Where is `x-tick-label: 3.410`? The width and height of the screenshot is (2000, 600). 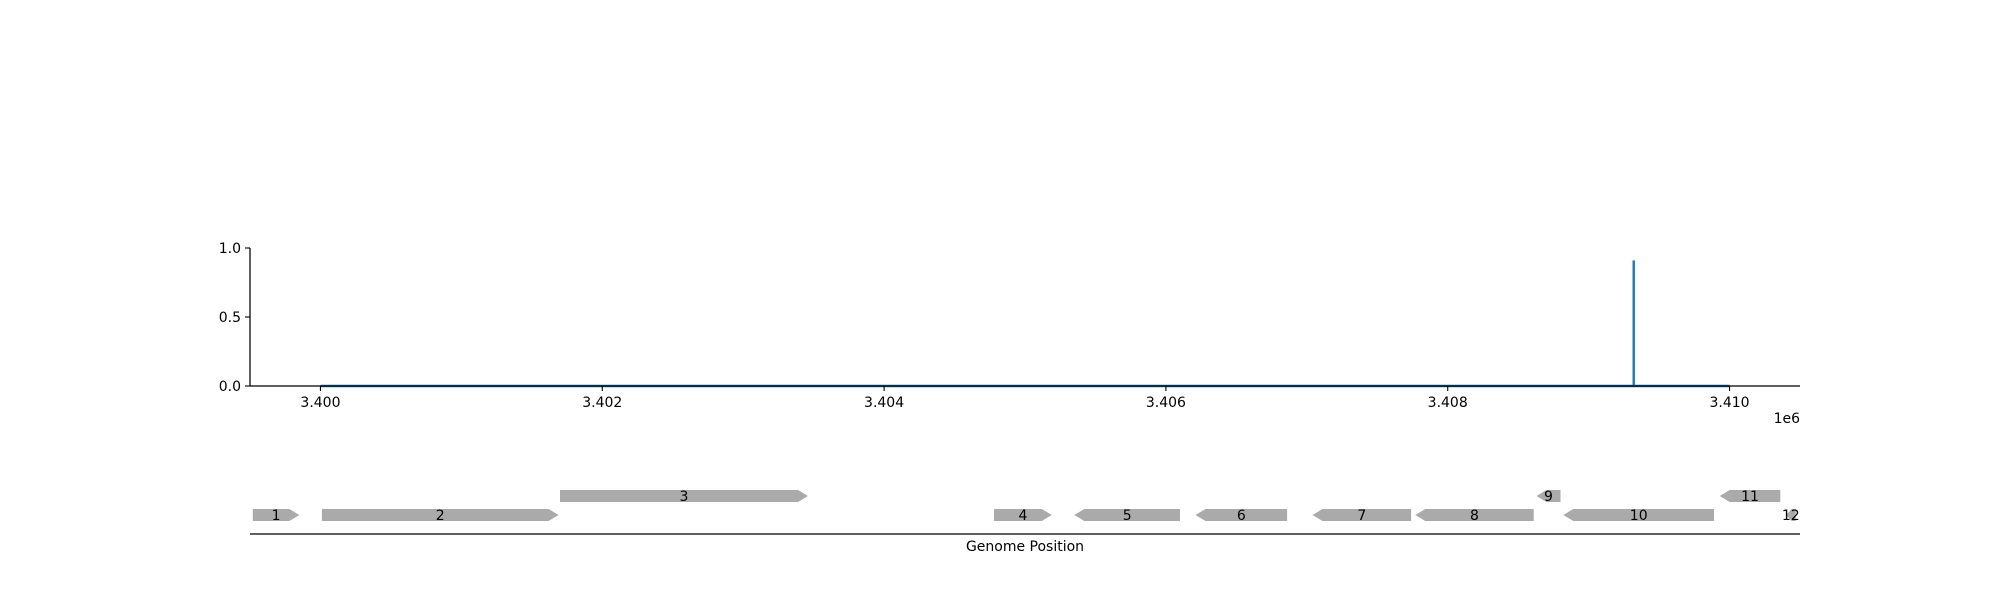 x-tick-label: 3.410 is located at coordinates (1729, 403).